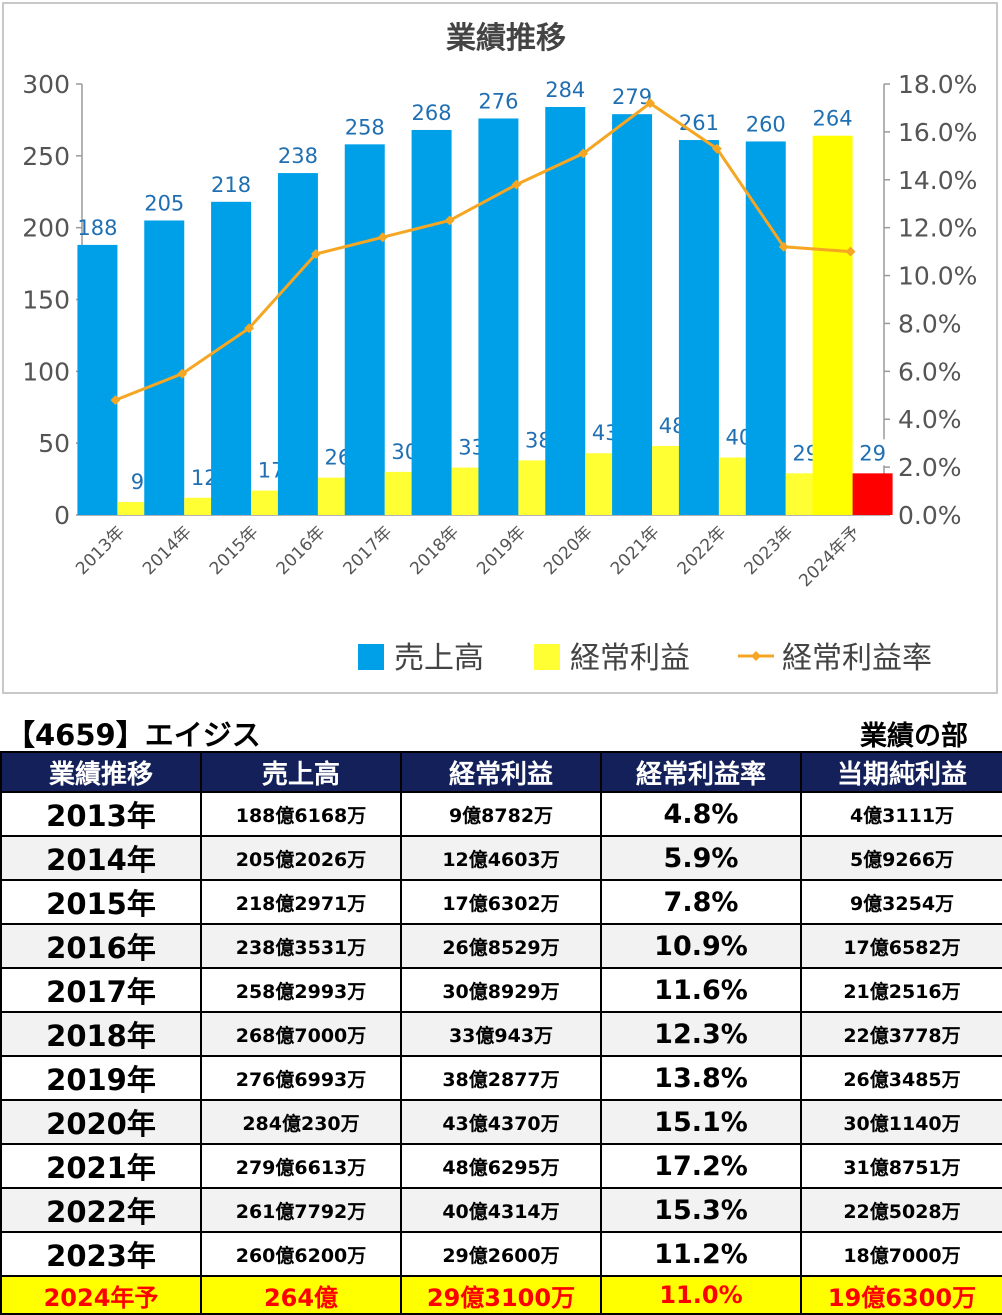 Image resolution: width=1002 pixels, height=1315 pixels. I want to click on row-profit-margin: 11.6%, so click(701, 990).